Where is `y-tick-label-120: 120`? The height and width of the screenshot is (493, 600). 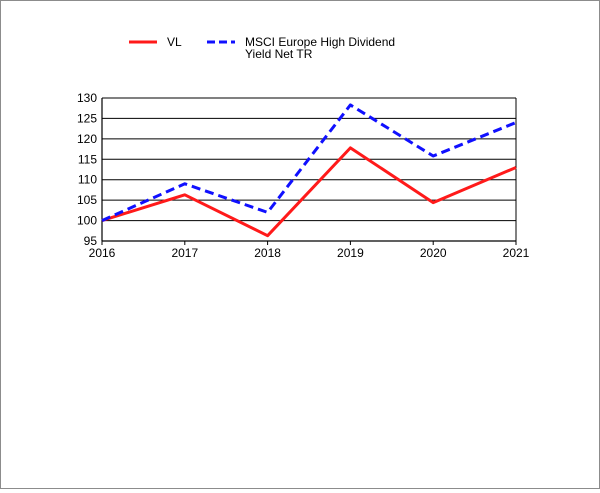
y-tick-label-120: 120 is located at coordinates (87, 139).